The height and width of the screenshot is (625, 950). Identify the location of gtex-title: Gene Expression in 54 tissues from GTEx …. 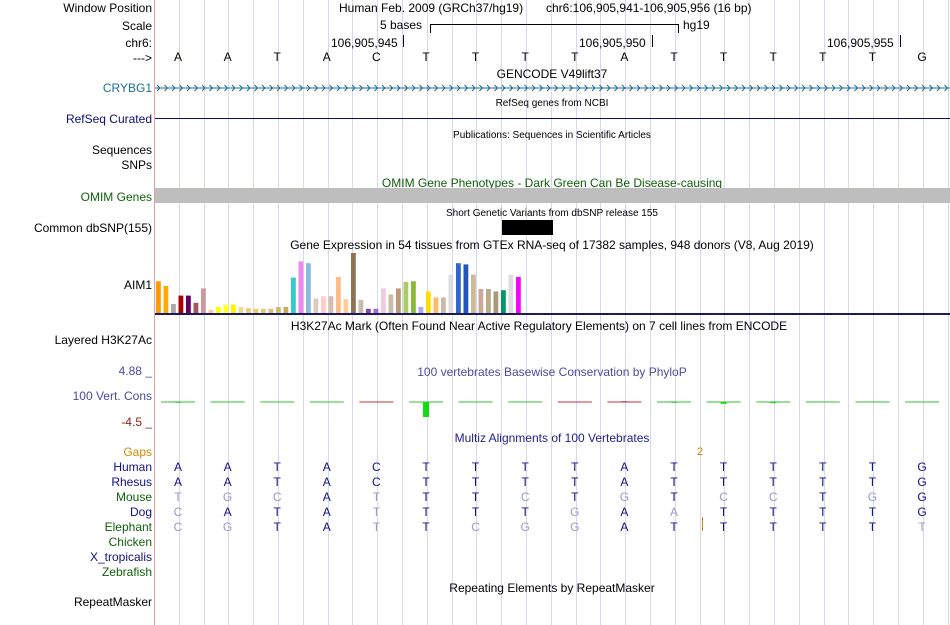
(552, 245).